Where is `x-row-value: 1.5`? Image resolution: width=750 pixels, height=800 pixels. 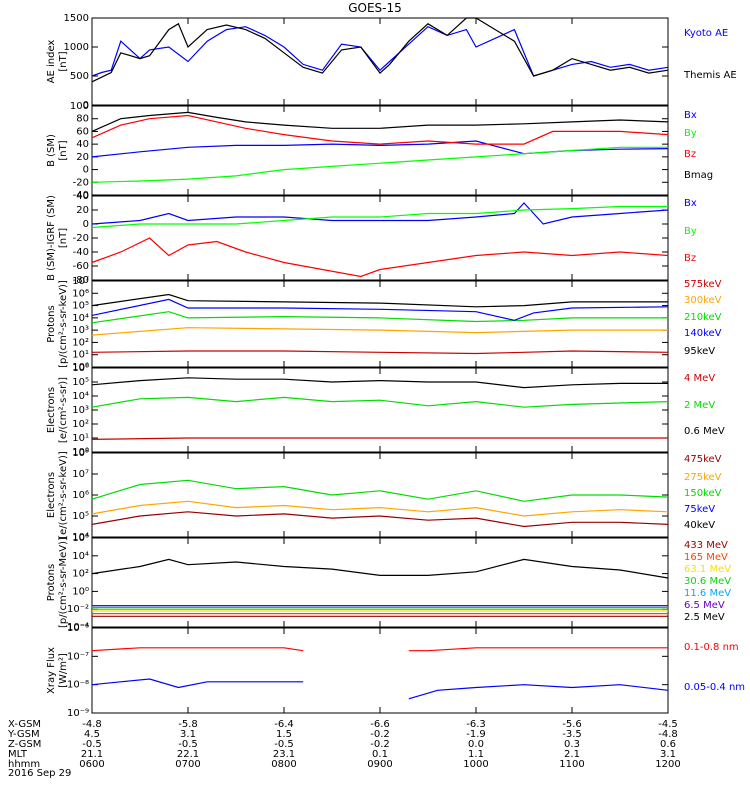
x-row-value: 1.5 is located at coordinates (284, 734).